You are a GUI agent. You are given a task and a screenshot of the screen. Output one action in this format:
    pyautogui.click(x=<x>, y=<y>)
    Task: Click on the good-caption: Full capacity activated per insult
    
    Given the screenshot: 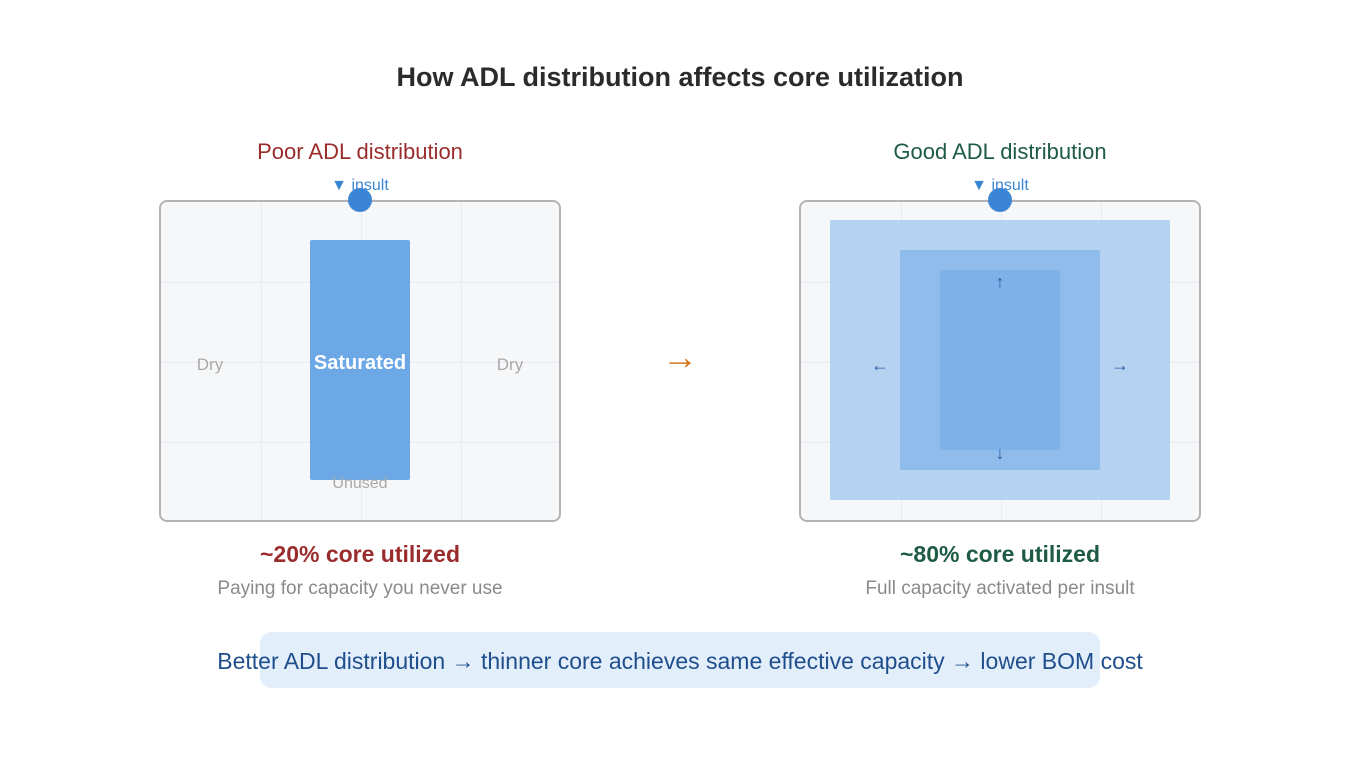 What is the action you would take?
    pyautogui.click(x=1000, y=588)
    